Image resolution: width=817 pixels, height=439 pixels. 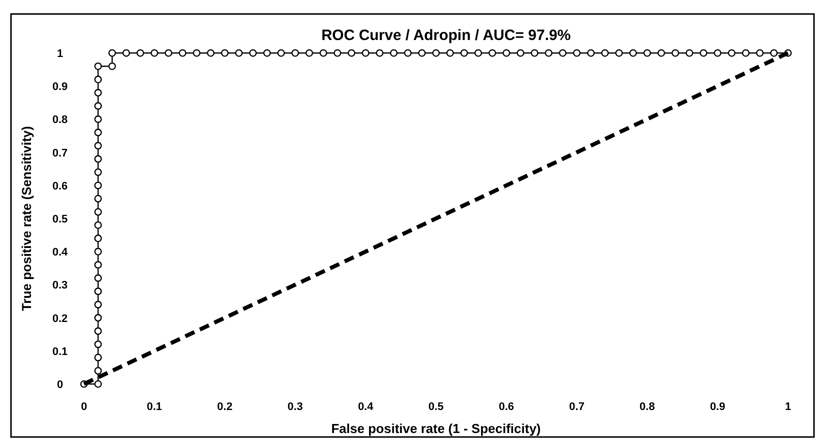 I want to click on x-tick-label: 0.3, so click(x=295, y=407).